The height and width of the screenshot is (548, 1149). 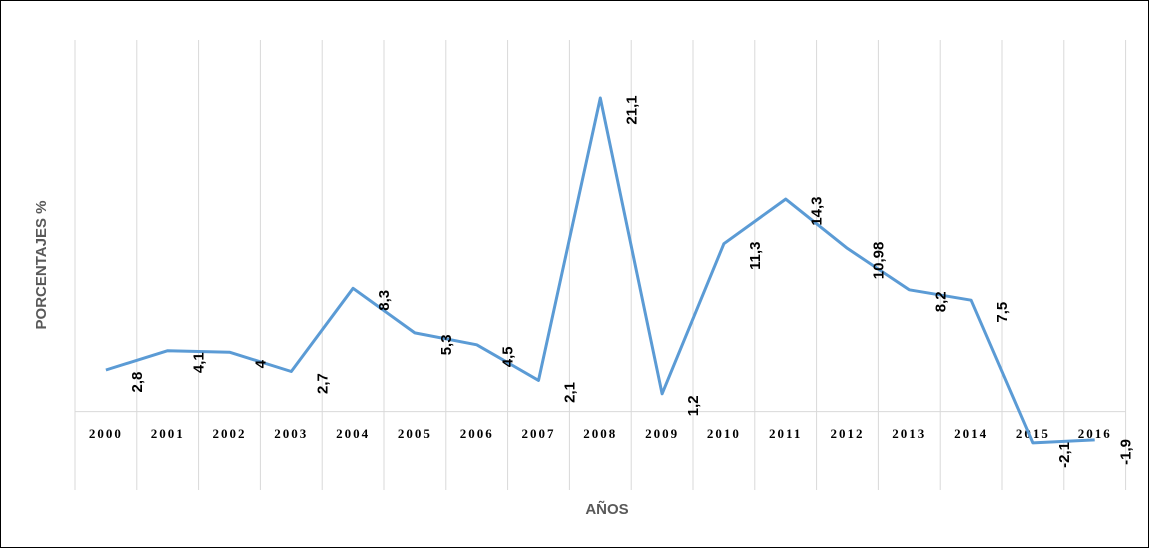 I want to click on data-label: 4,5, so click(x=508, y=356).